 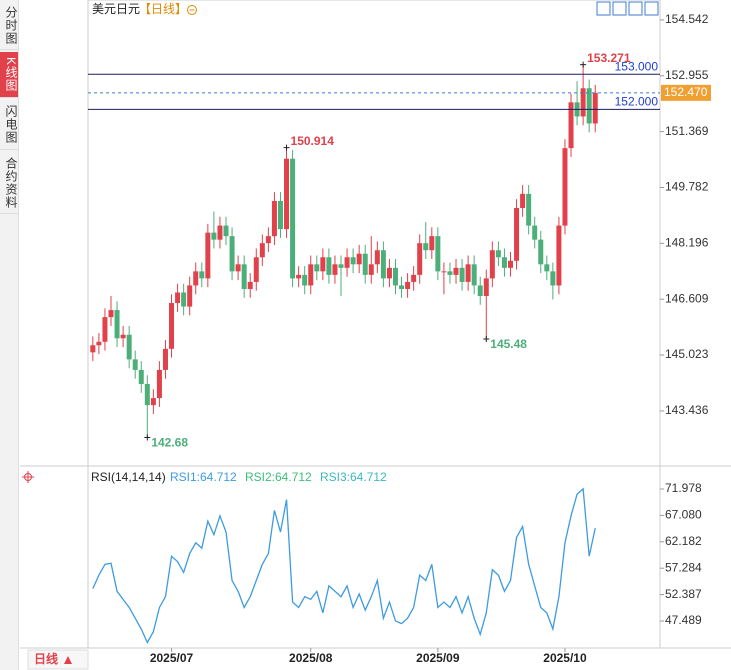 What do you see at coordinates (687, 354) in the screenshot?
I see `y-tick-label: 145.023` at bounding box center [687, 354].